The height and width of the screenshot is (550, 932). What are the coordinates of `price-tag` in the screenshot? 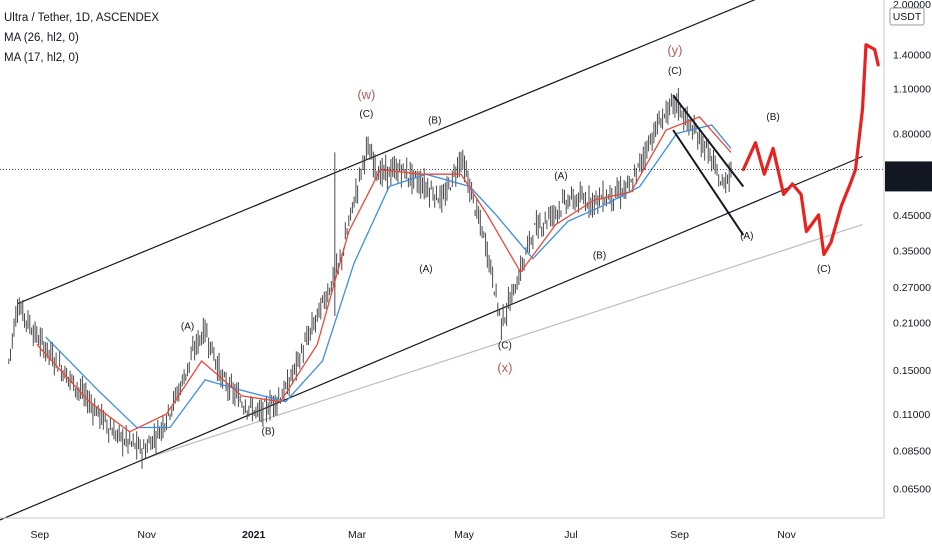 It's located at (908, 176).